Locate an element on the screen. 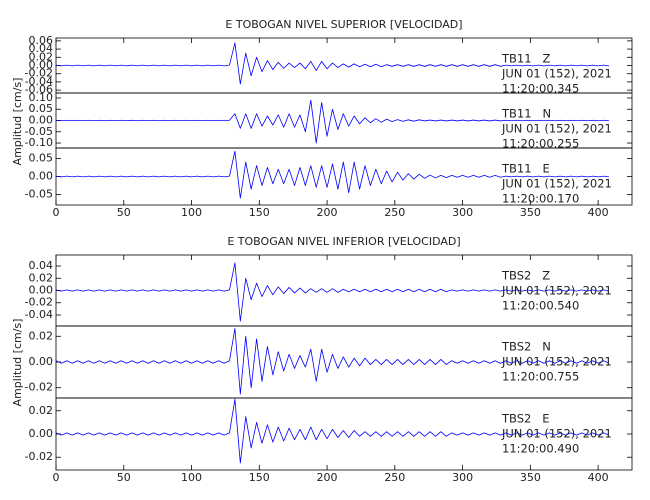 Image resolution: width=650 pixels, height=500 pixels. time-label: 11:20:00.255 is located at coordinates (540, 144).